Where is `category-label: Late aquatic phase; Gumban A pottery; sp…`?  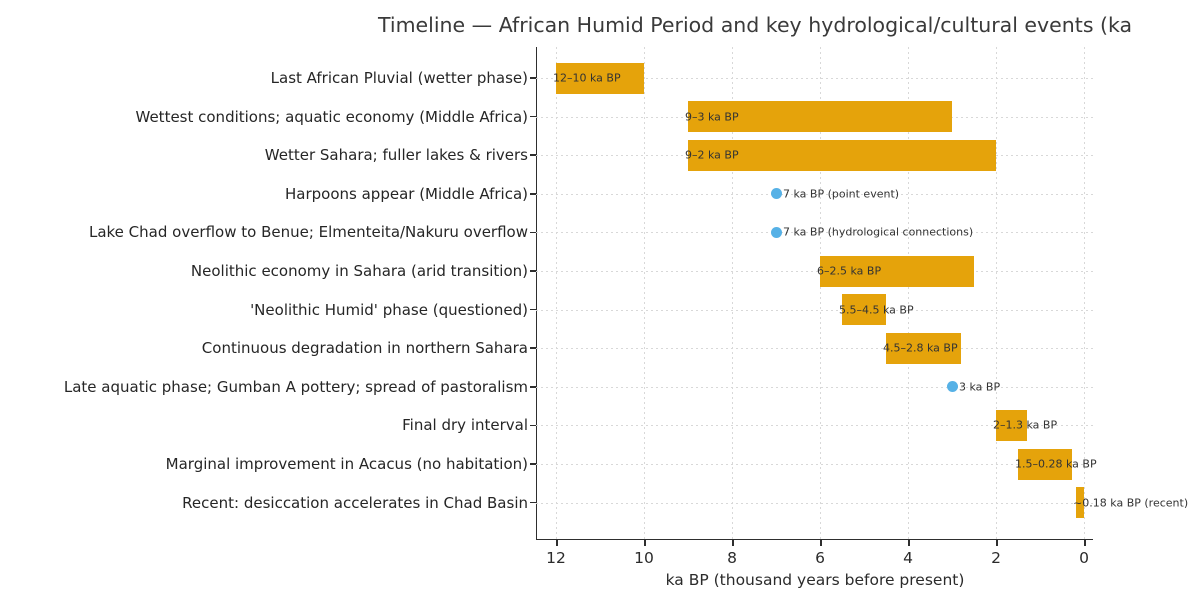 category-label: Late aquatic phase; Gumban A pottery; sp… is located at coordinates (295, 386).